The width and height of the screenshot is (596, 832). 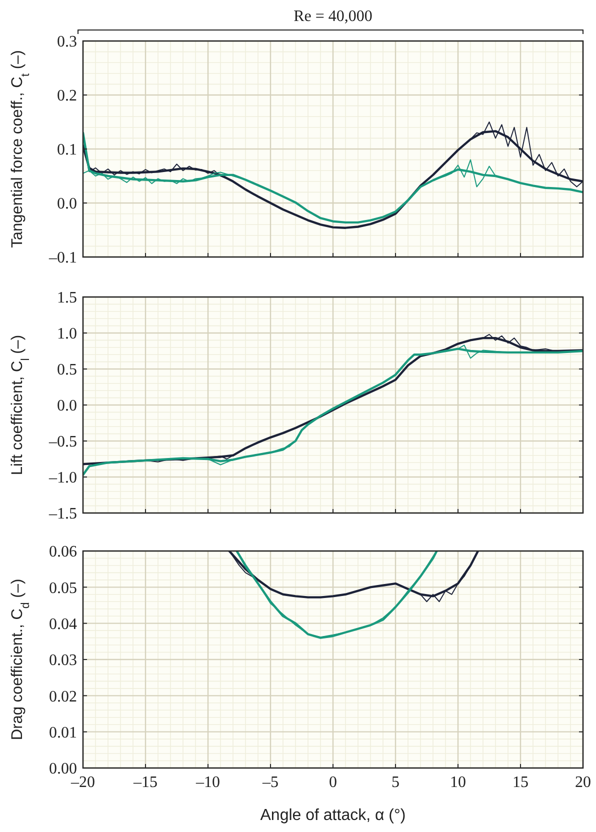 I want to click on x-axis-title: Angle of attack, α (°), so click(x=333, y=815).